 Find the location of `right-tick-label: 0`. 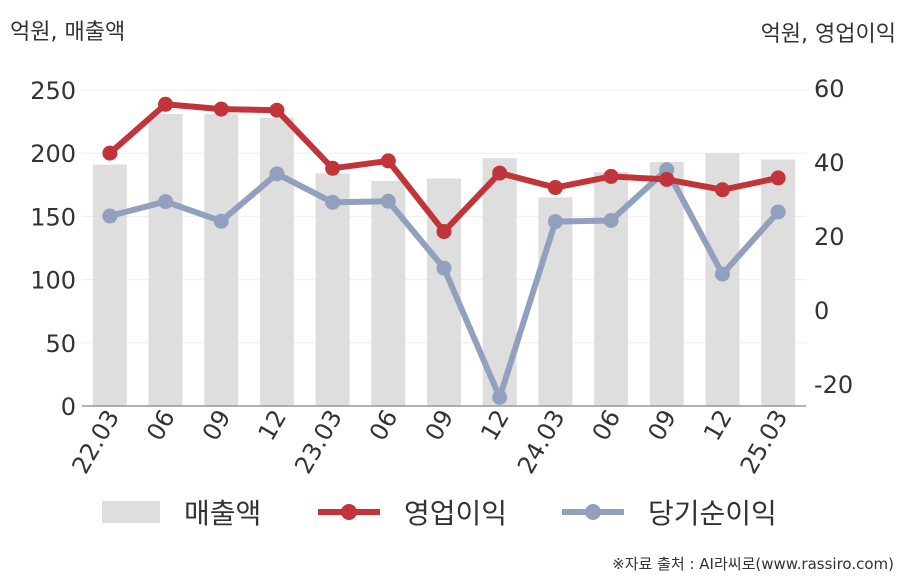

right-tick-label: 0 is located at coordinates (821, 311).